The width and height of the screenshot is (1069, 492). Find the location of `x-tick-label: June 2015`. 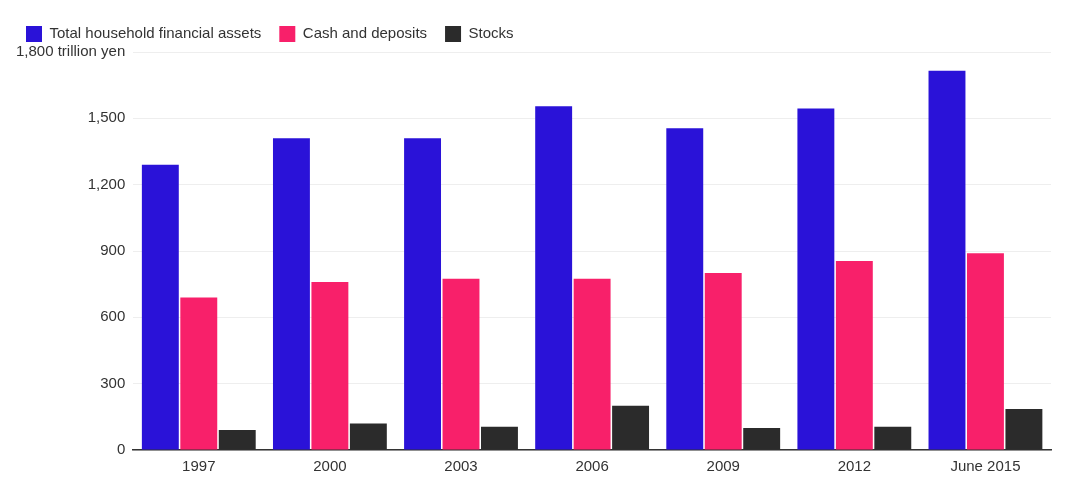

x-tick-label: June 2015 is located at coordinates (985, 466).